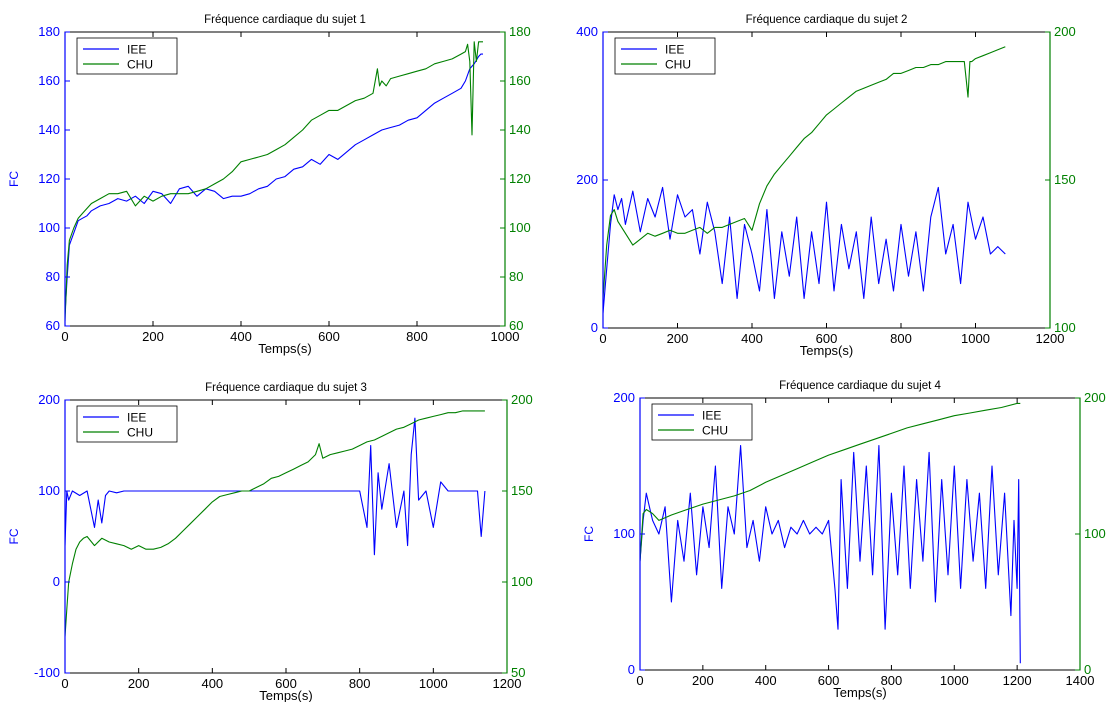  Describe the element at coordinates (520, 129) in the screenshot. I see `y-right-tick-label: 140` at that location.